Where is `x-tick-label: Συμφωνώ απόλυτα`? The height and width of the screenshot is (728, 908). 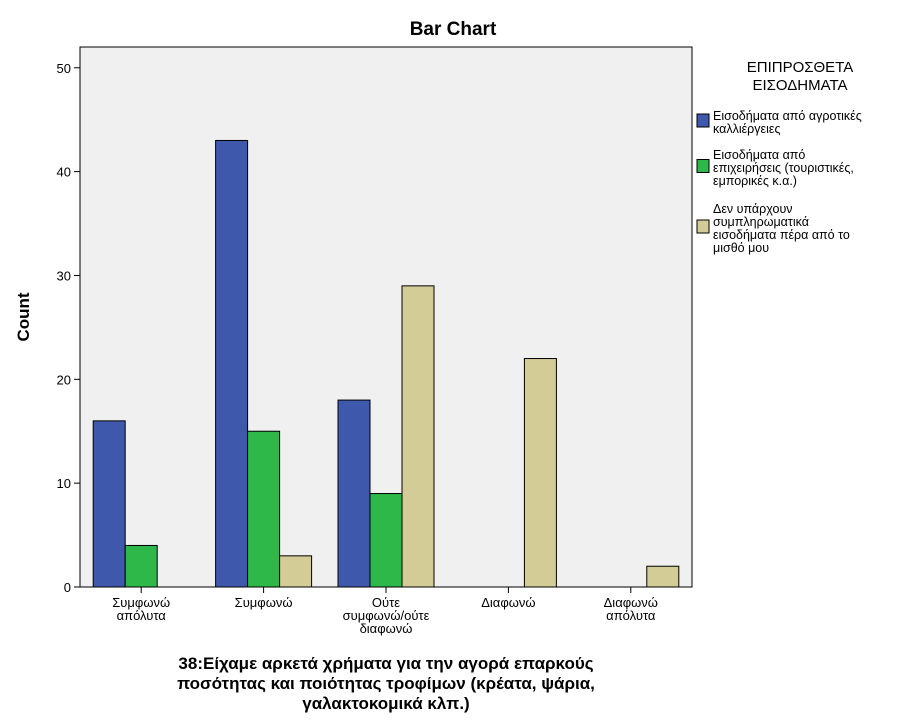
x-tick-label: Συμφωνώ απόλυτα is located at coordinates (141, 609).